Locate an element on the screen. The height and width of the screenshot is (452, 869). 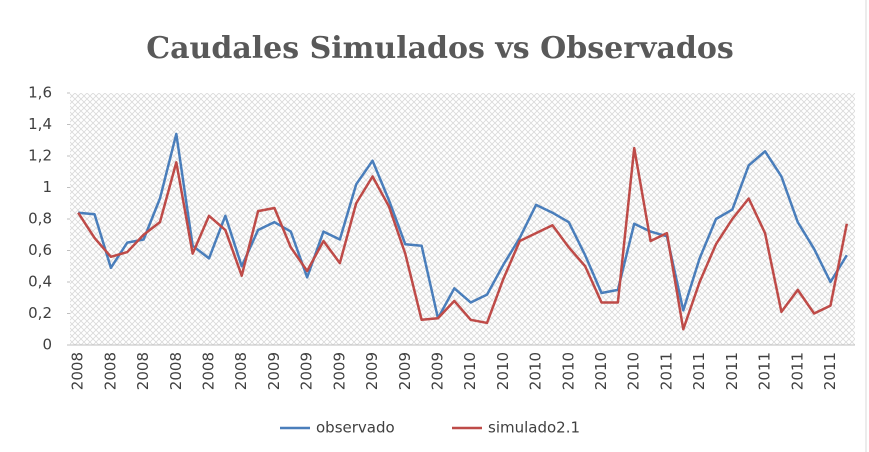
y-tick-label: 0,8 is located at coordinates (40, 219).